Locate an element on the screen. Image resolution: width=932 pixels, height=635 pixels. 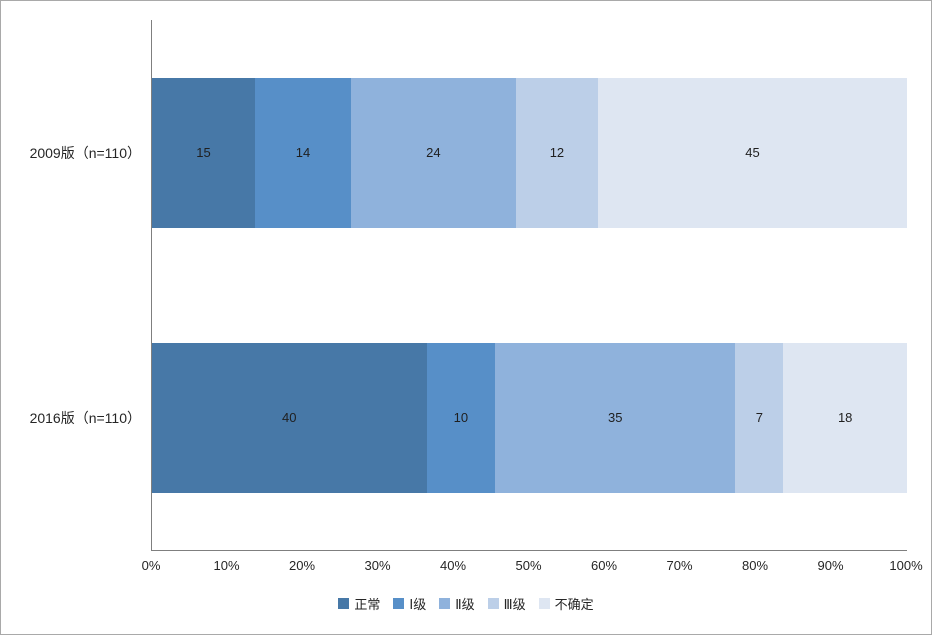
bar-segment: 15 is located at coordinates (203, 152).